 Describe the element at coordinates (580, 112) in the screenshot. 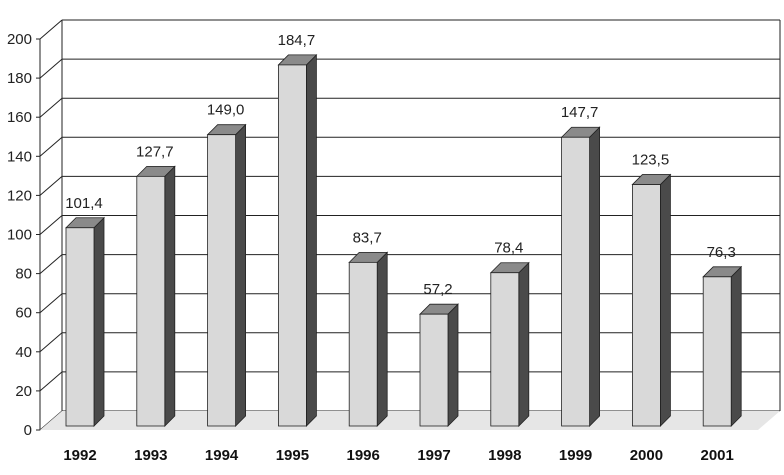

I see `data-label: 147,7` at that location.